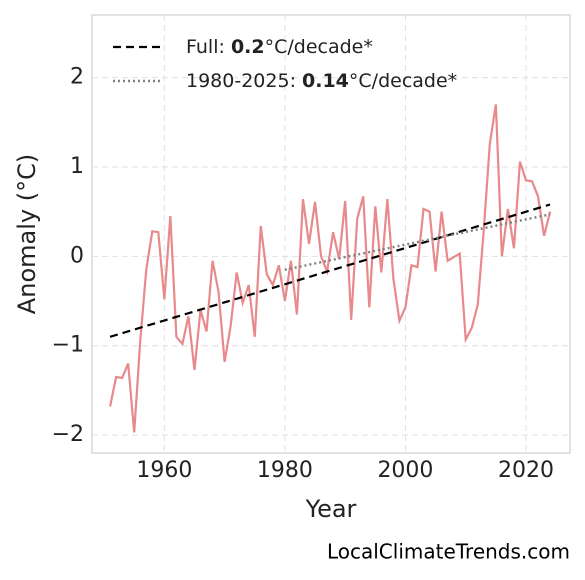 This screenshot has height=580, width=585. Describe the element at coordinates (27, 234) in the screenshot. I see `y-axis-label: Anomaly (°C)` at that location.